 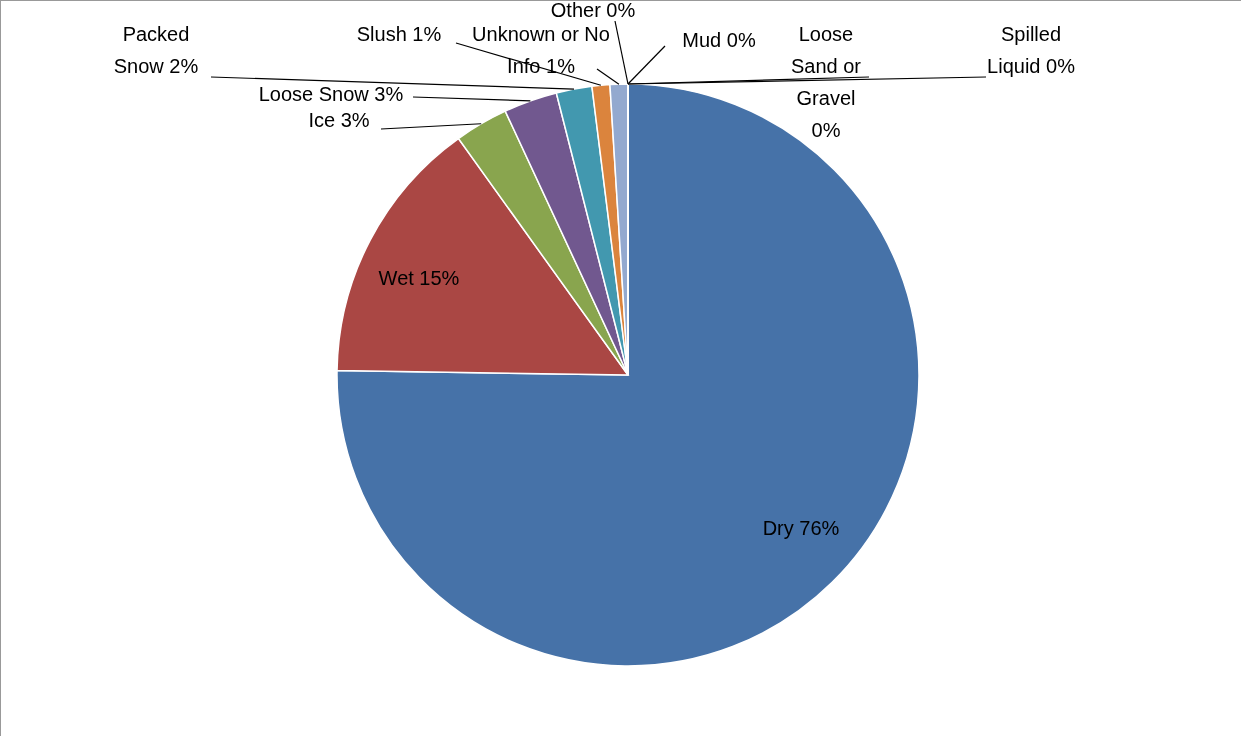 What do you see at coordinates (331, 94) in the screenshot?
I see `slice-label: Loose Snow 3%` at bounding box center [331, 94].